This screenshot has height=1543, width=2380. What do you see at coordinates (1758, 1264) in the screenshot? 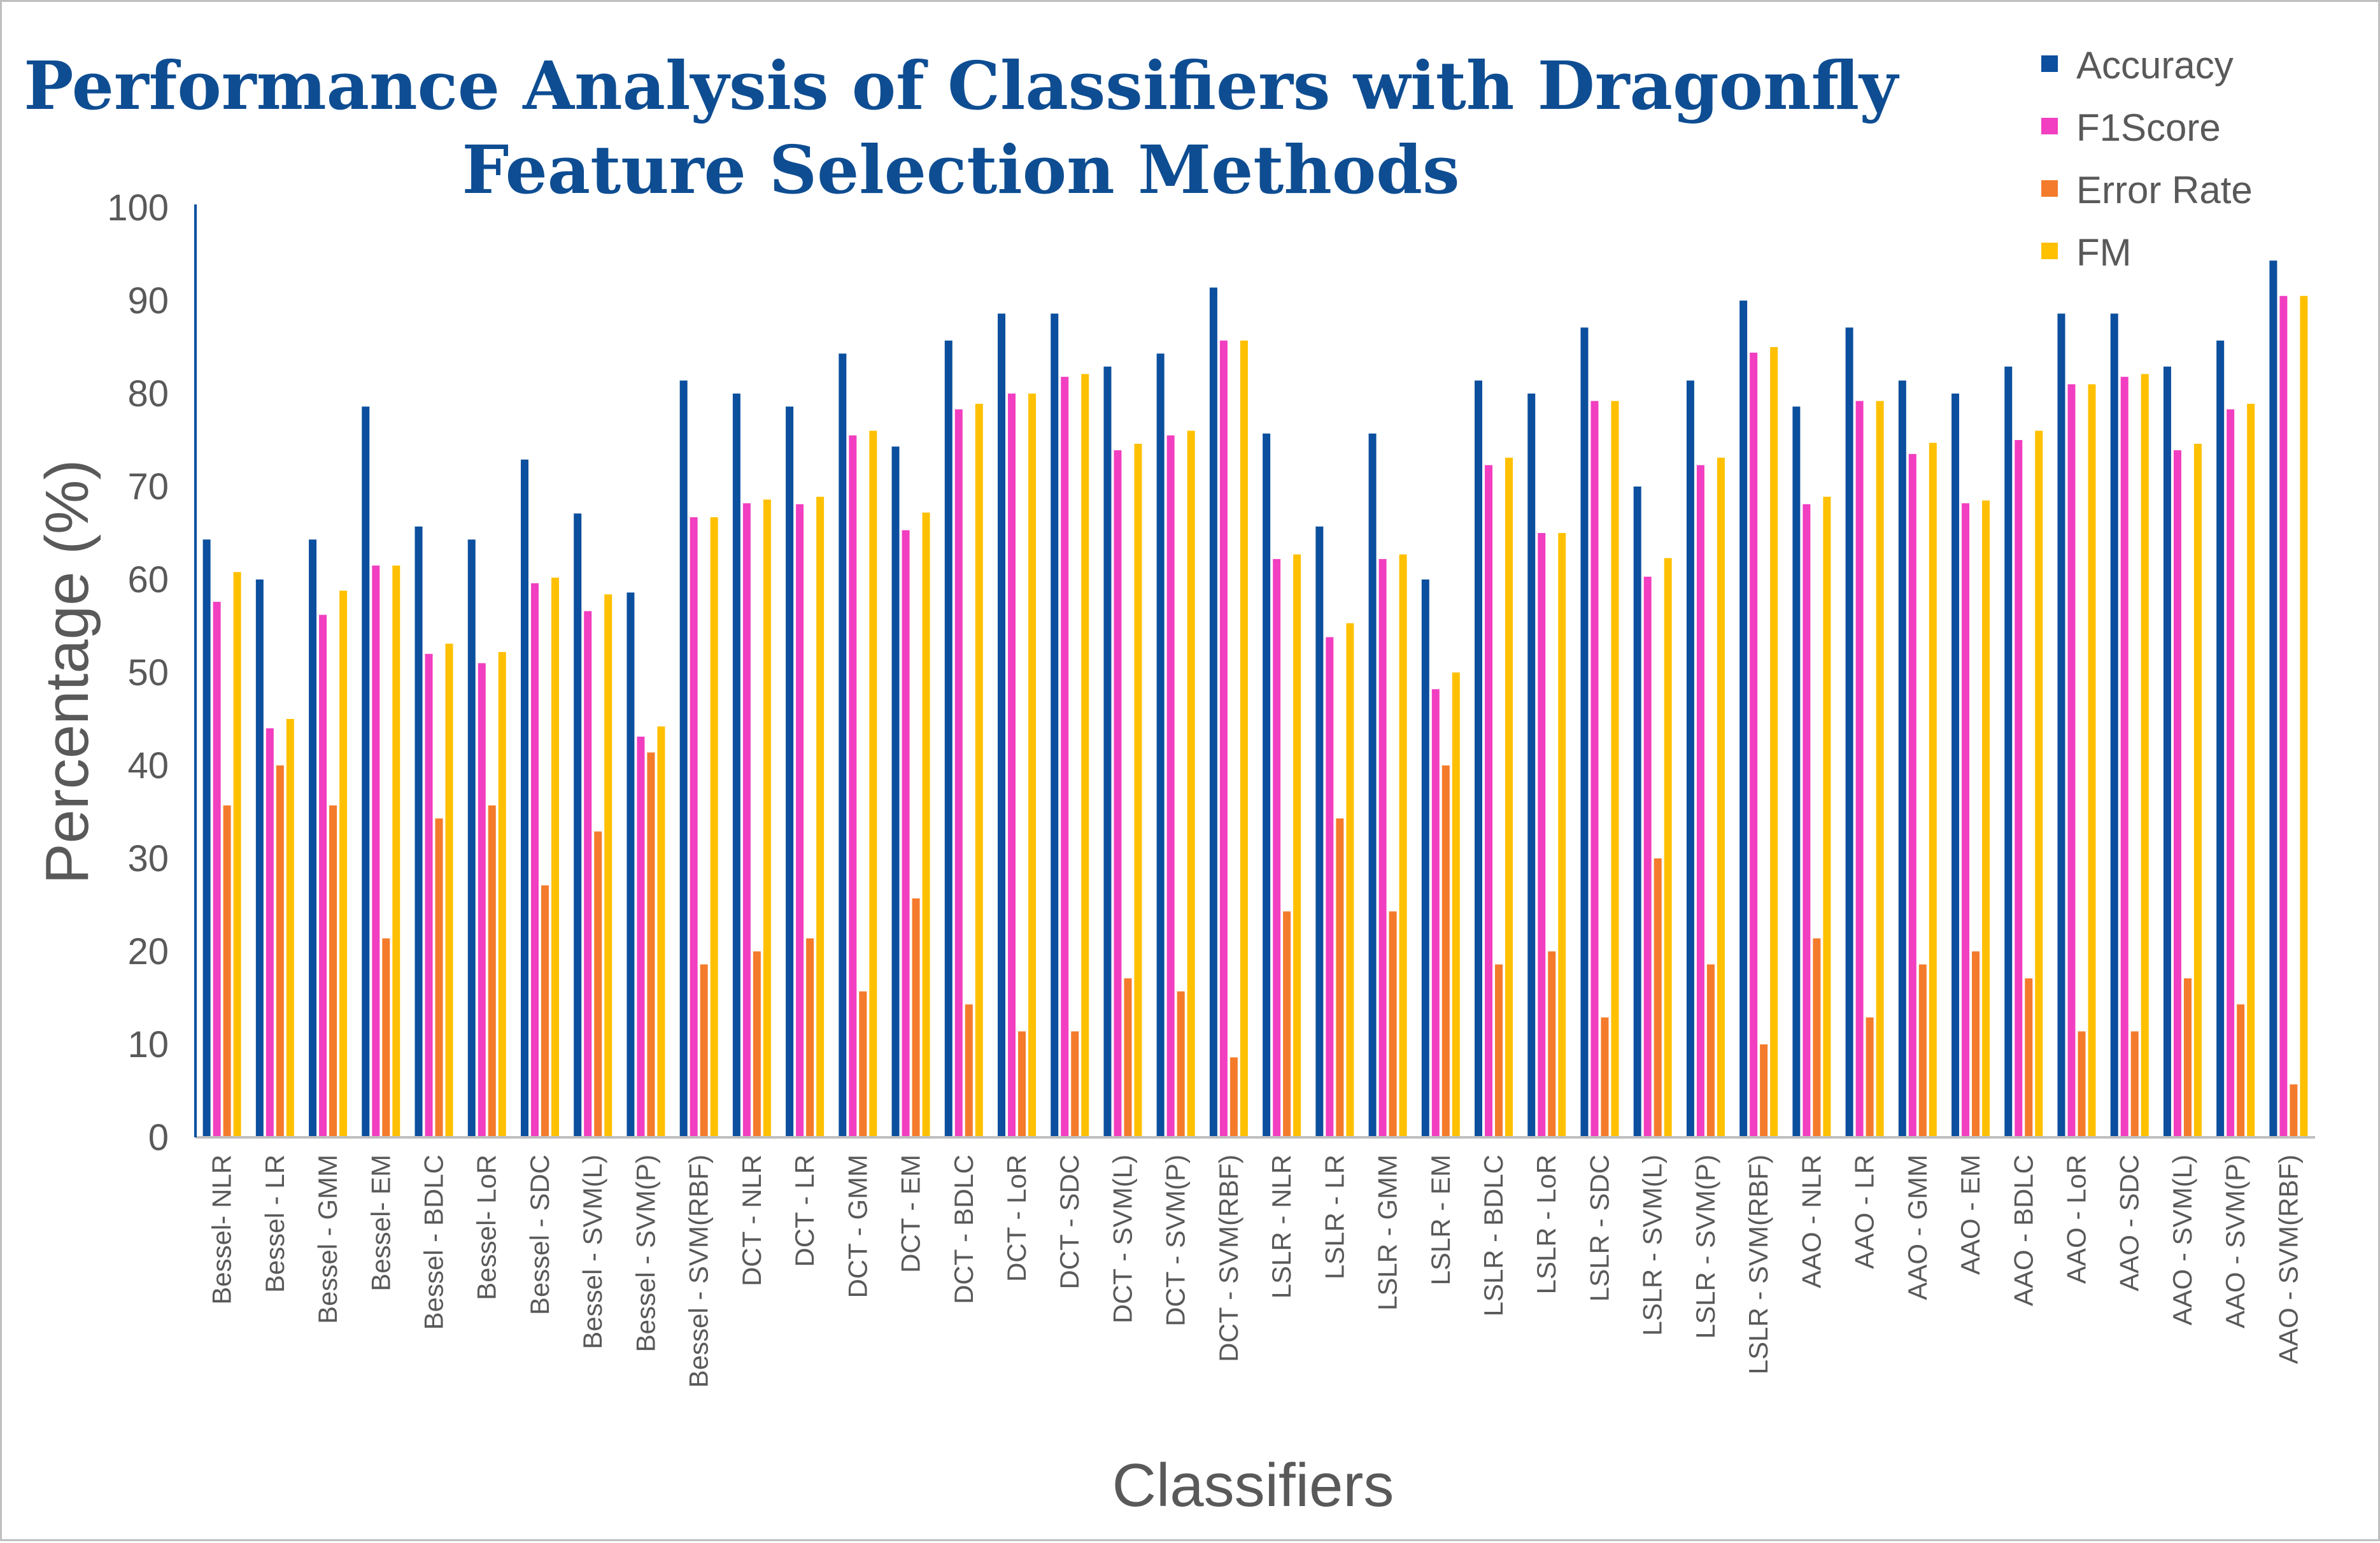
I see `x-tick-label: LSLR - SVM(RBF)` at bounding box center [1758, 1264].